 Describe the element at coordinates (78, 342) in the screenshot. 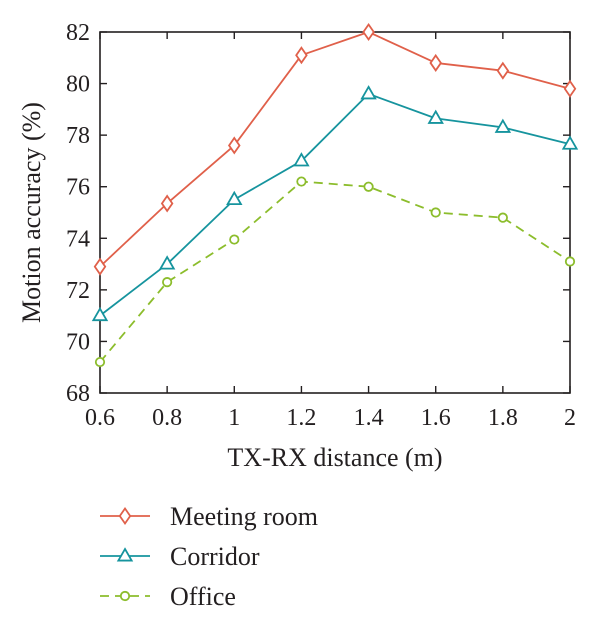

I see `y-tick-label: 70` at that location.